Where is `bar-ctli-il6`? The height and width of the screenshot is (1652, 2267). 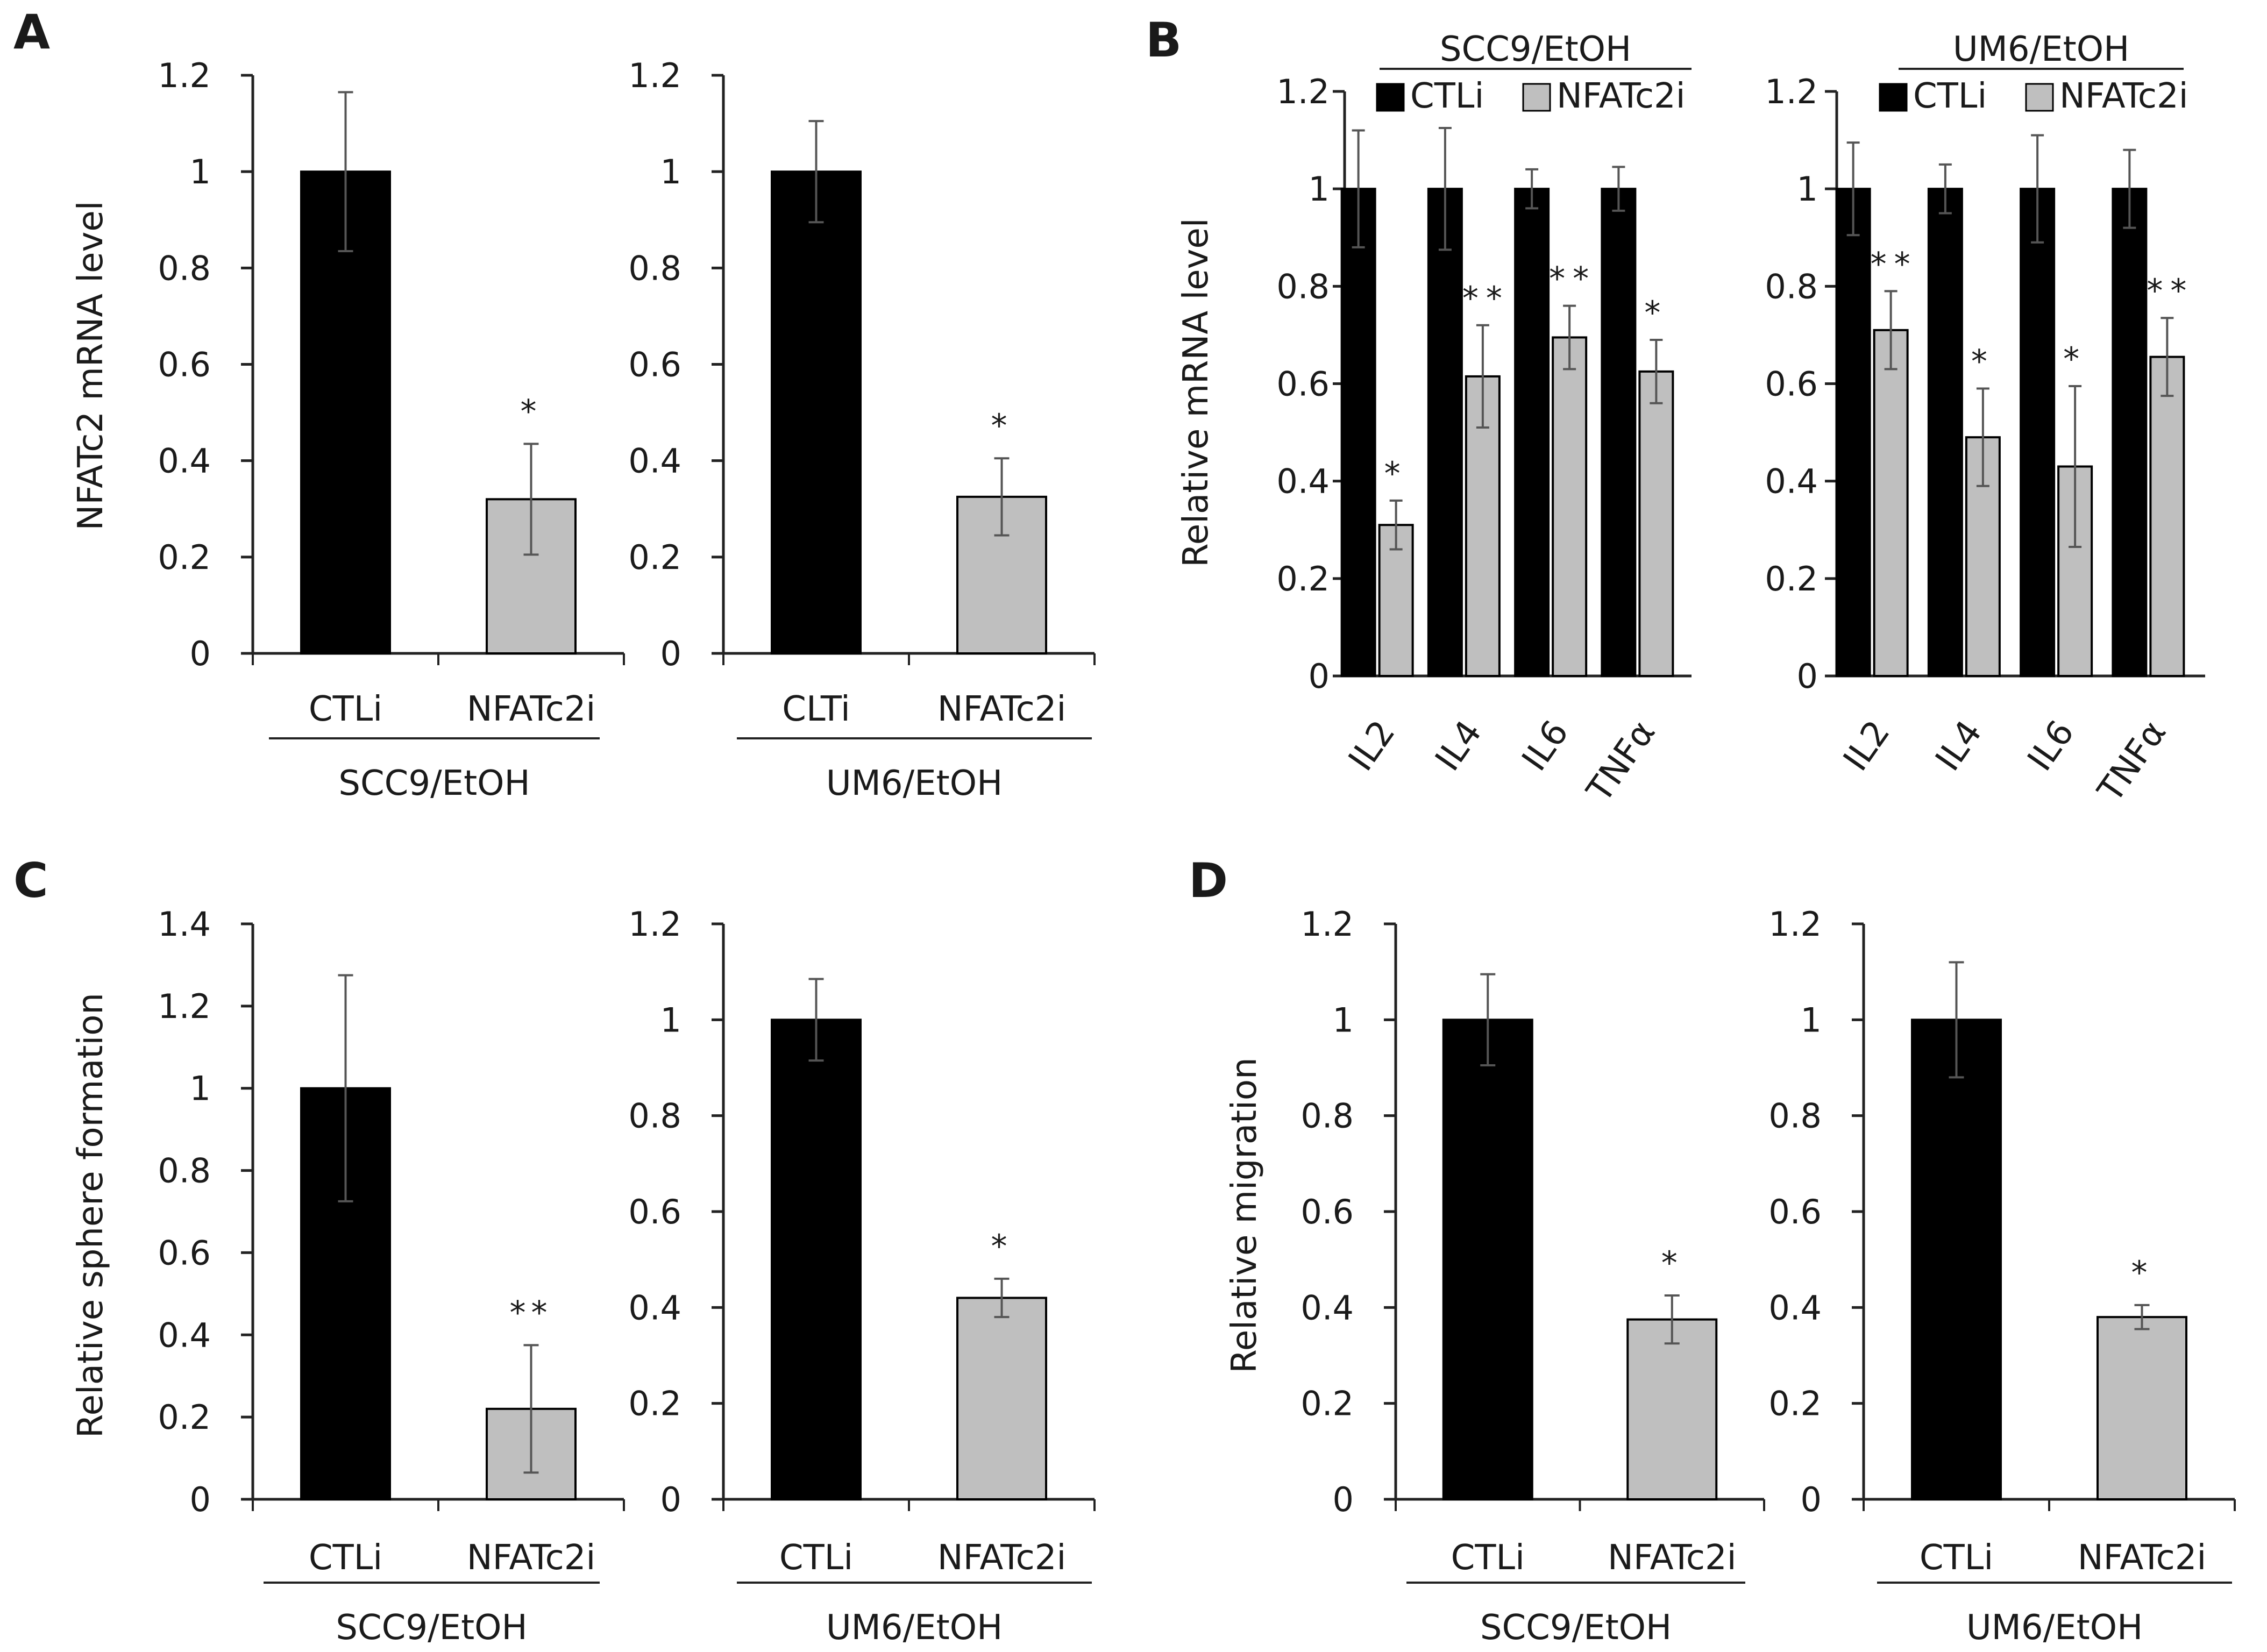
bar-ctli-il6 is located at coordinates (2038, 432).